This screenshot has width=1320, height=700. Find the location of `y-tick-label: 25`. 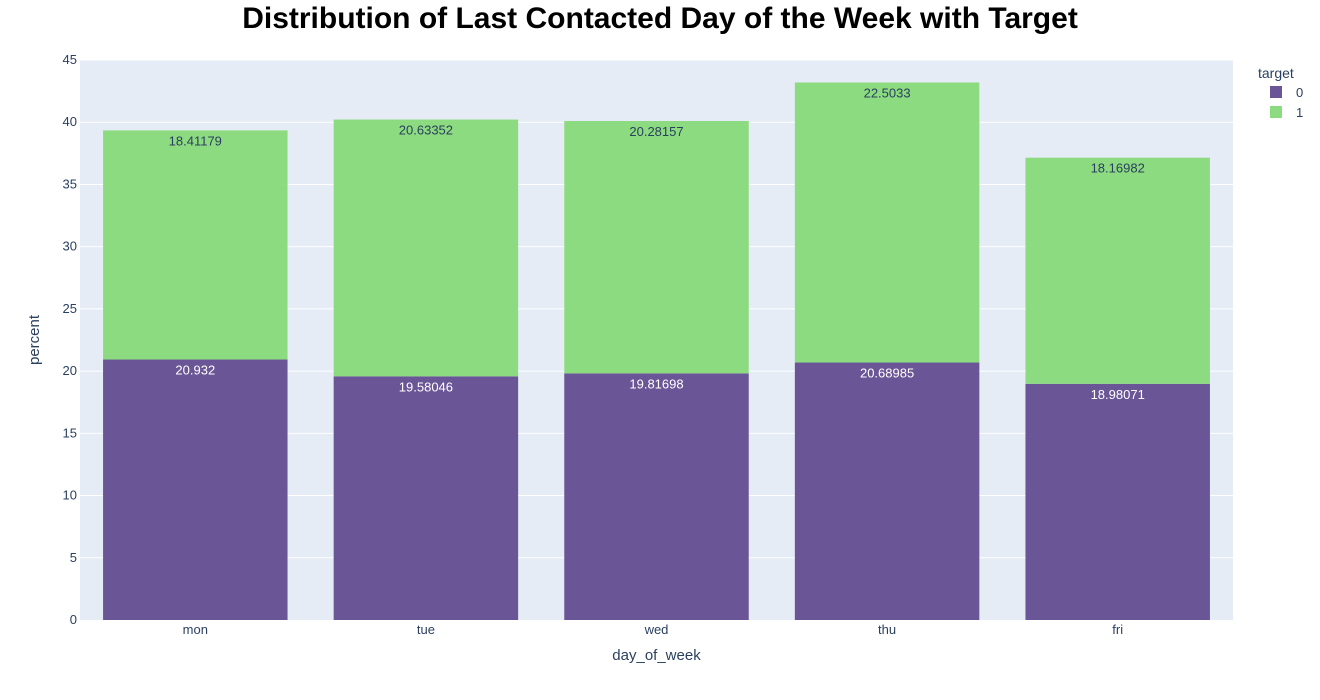

y-tick-label: 25 is located at coordinates (70, 308).